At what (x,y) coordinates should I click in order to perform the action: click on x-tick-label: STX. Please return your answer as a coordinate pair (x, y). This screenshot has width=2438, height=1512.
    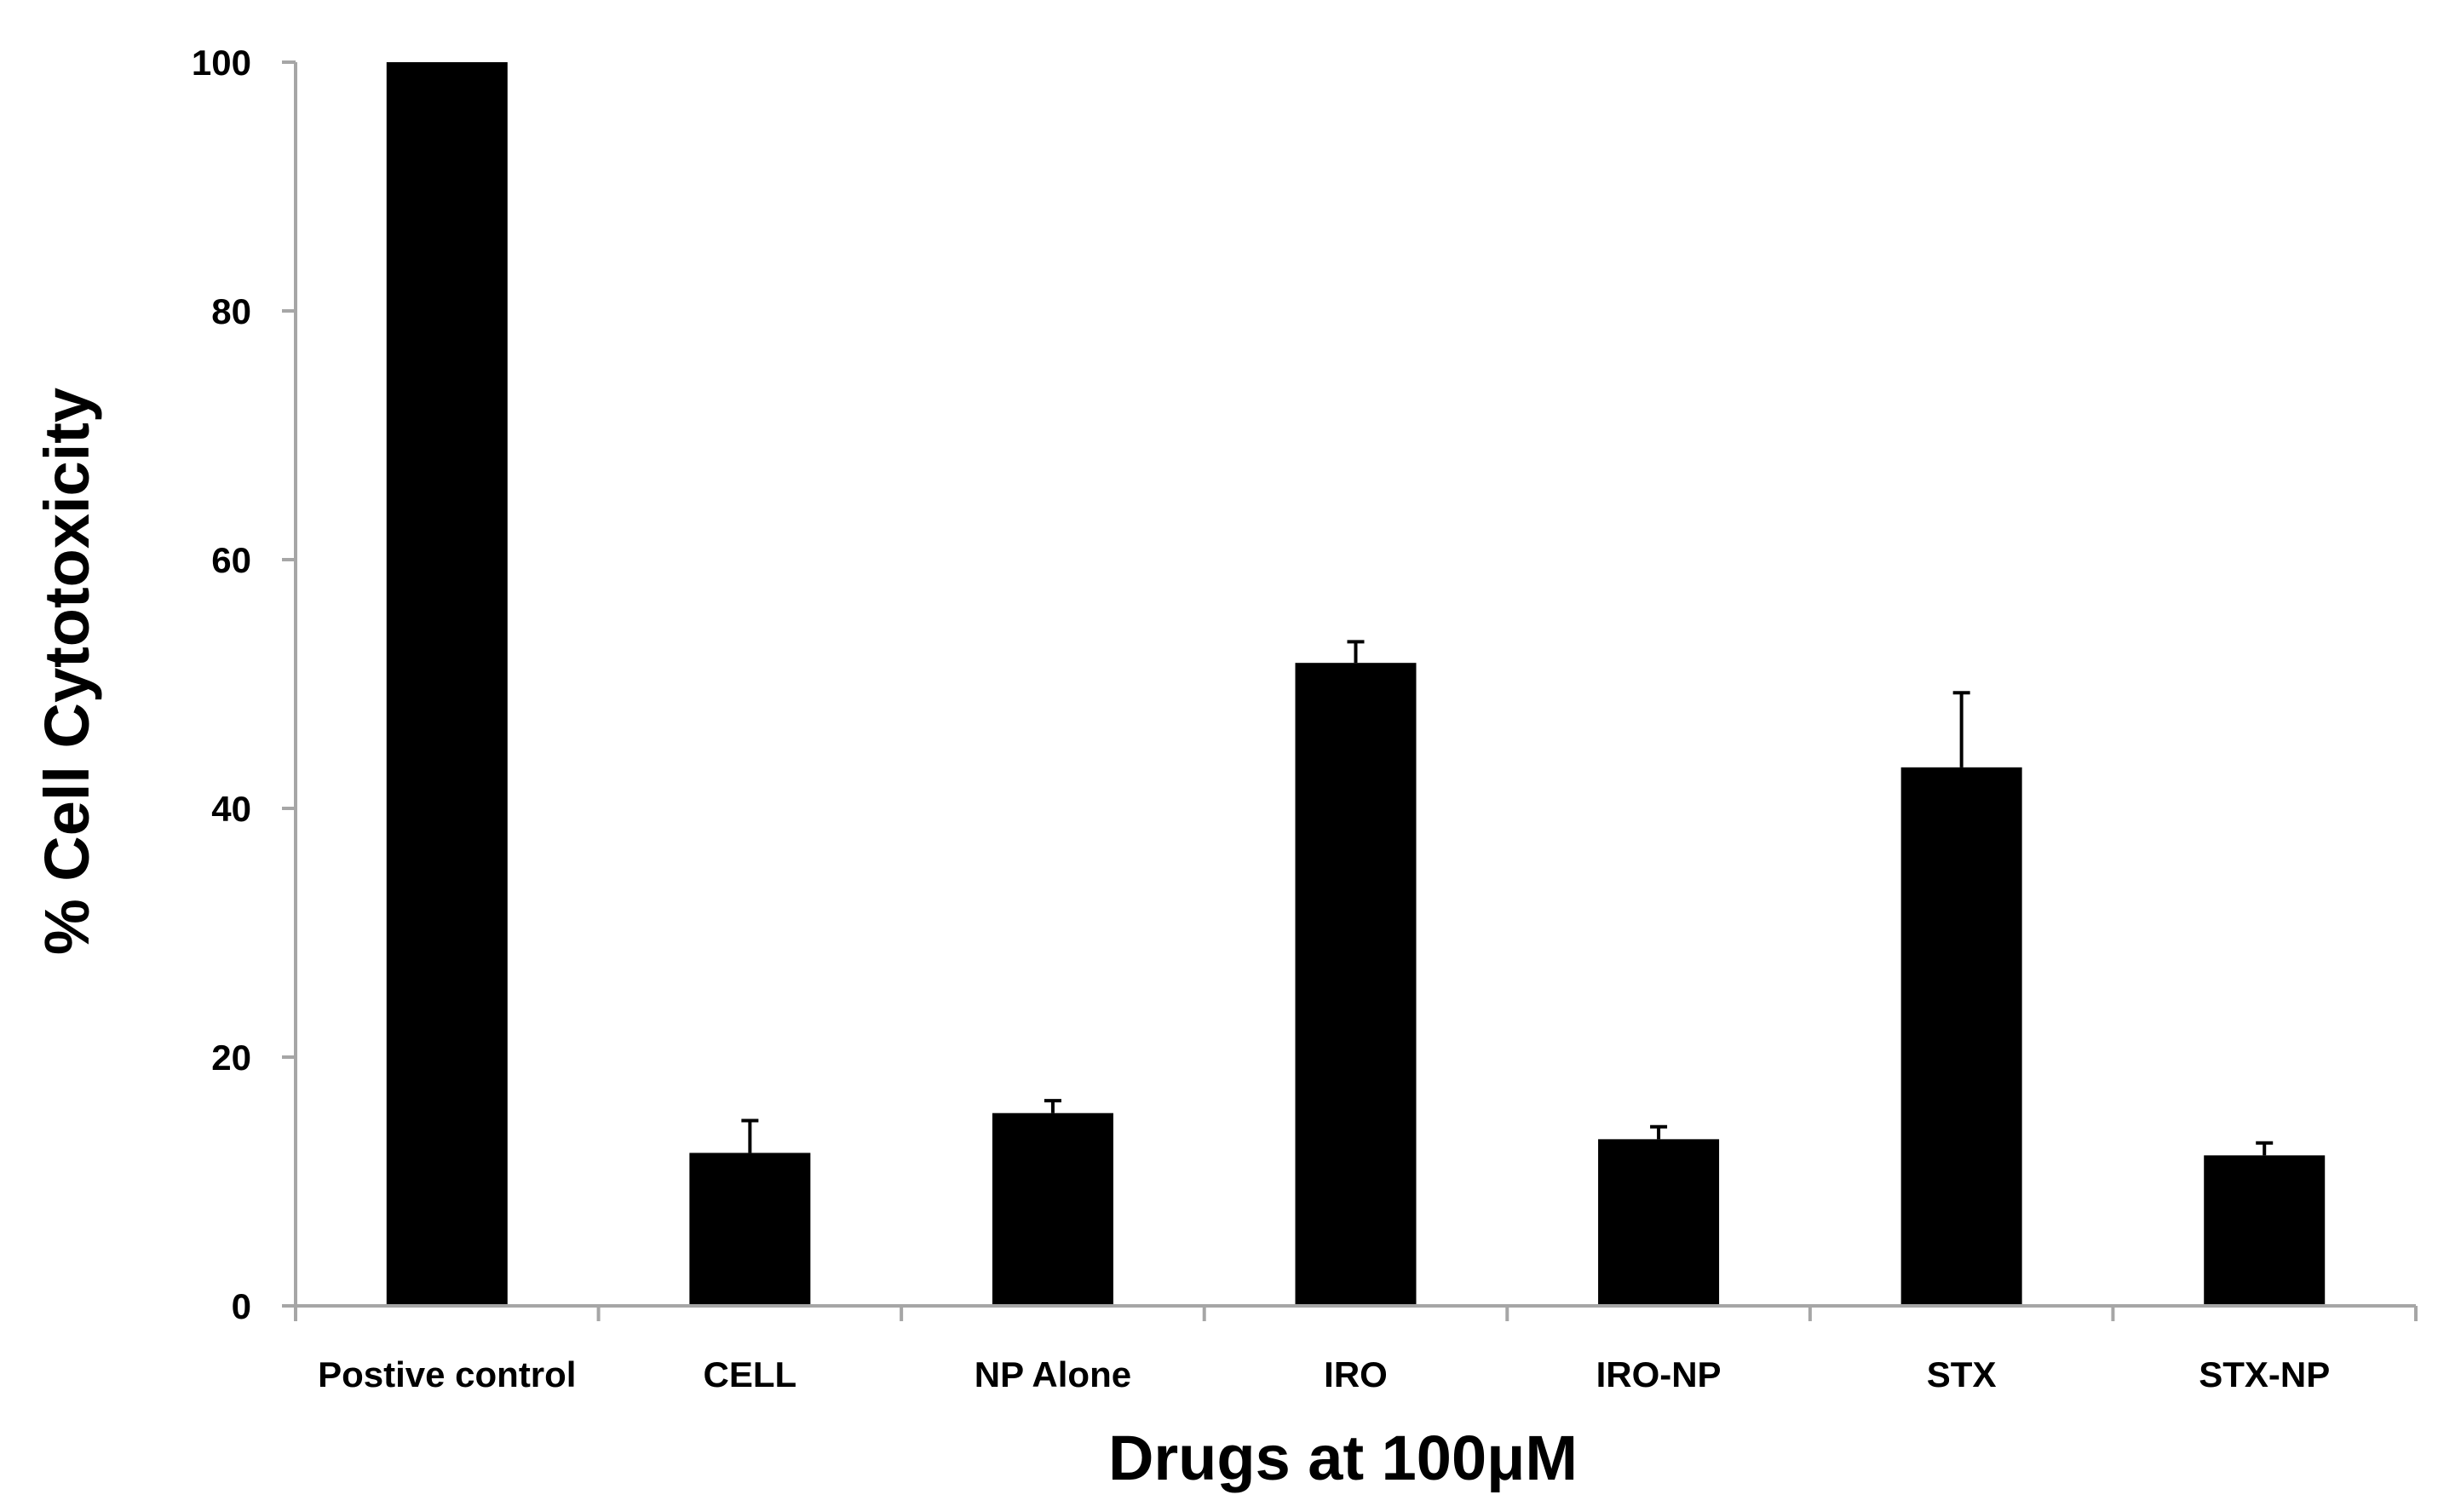
    Looking at the image, I should click on (1962, 1374).